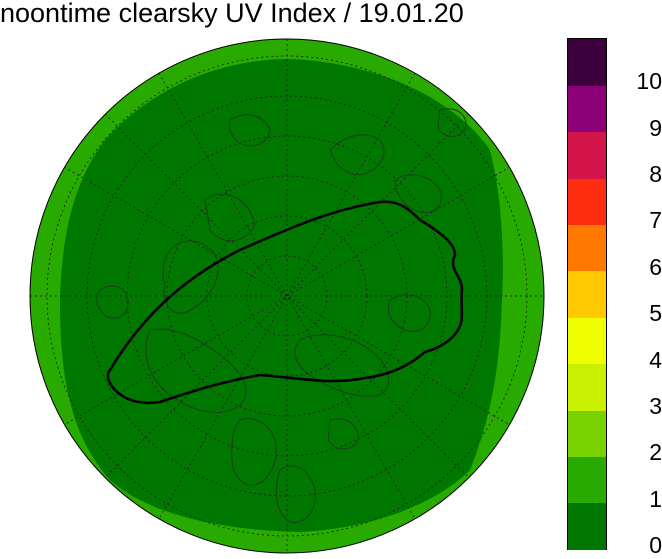  I want to click on legend-label-3: 3, so click(655, 405).